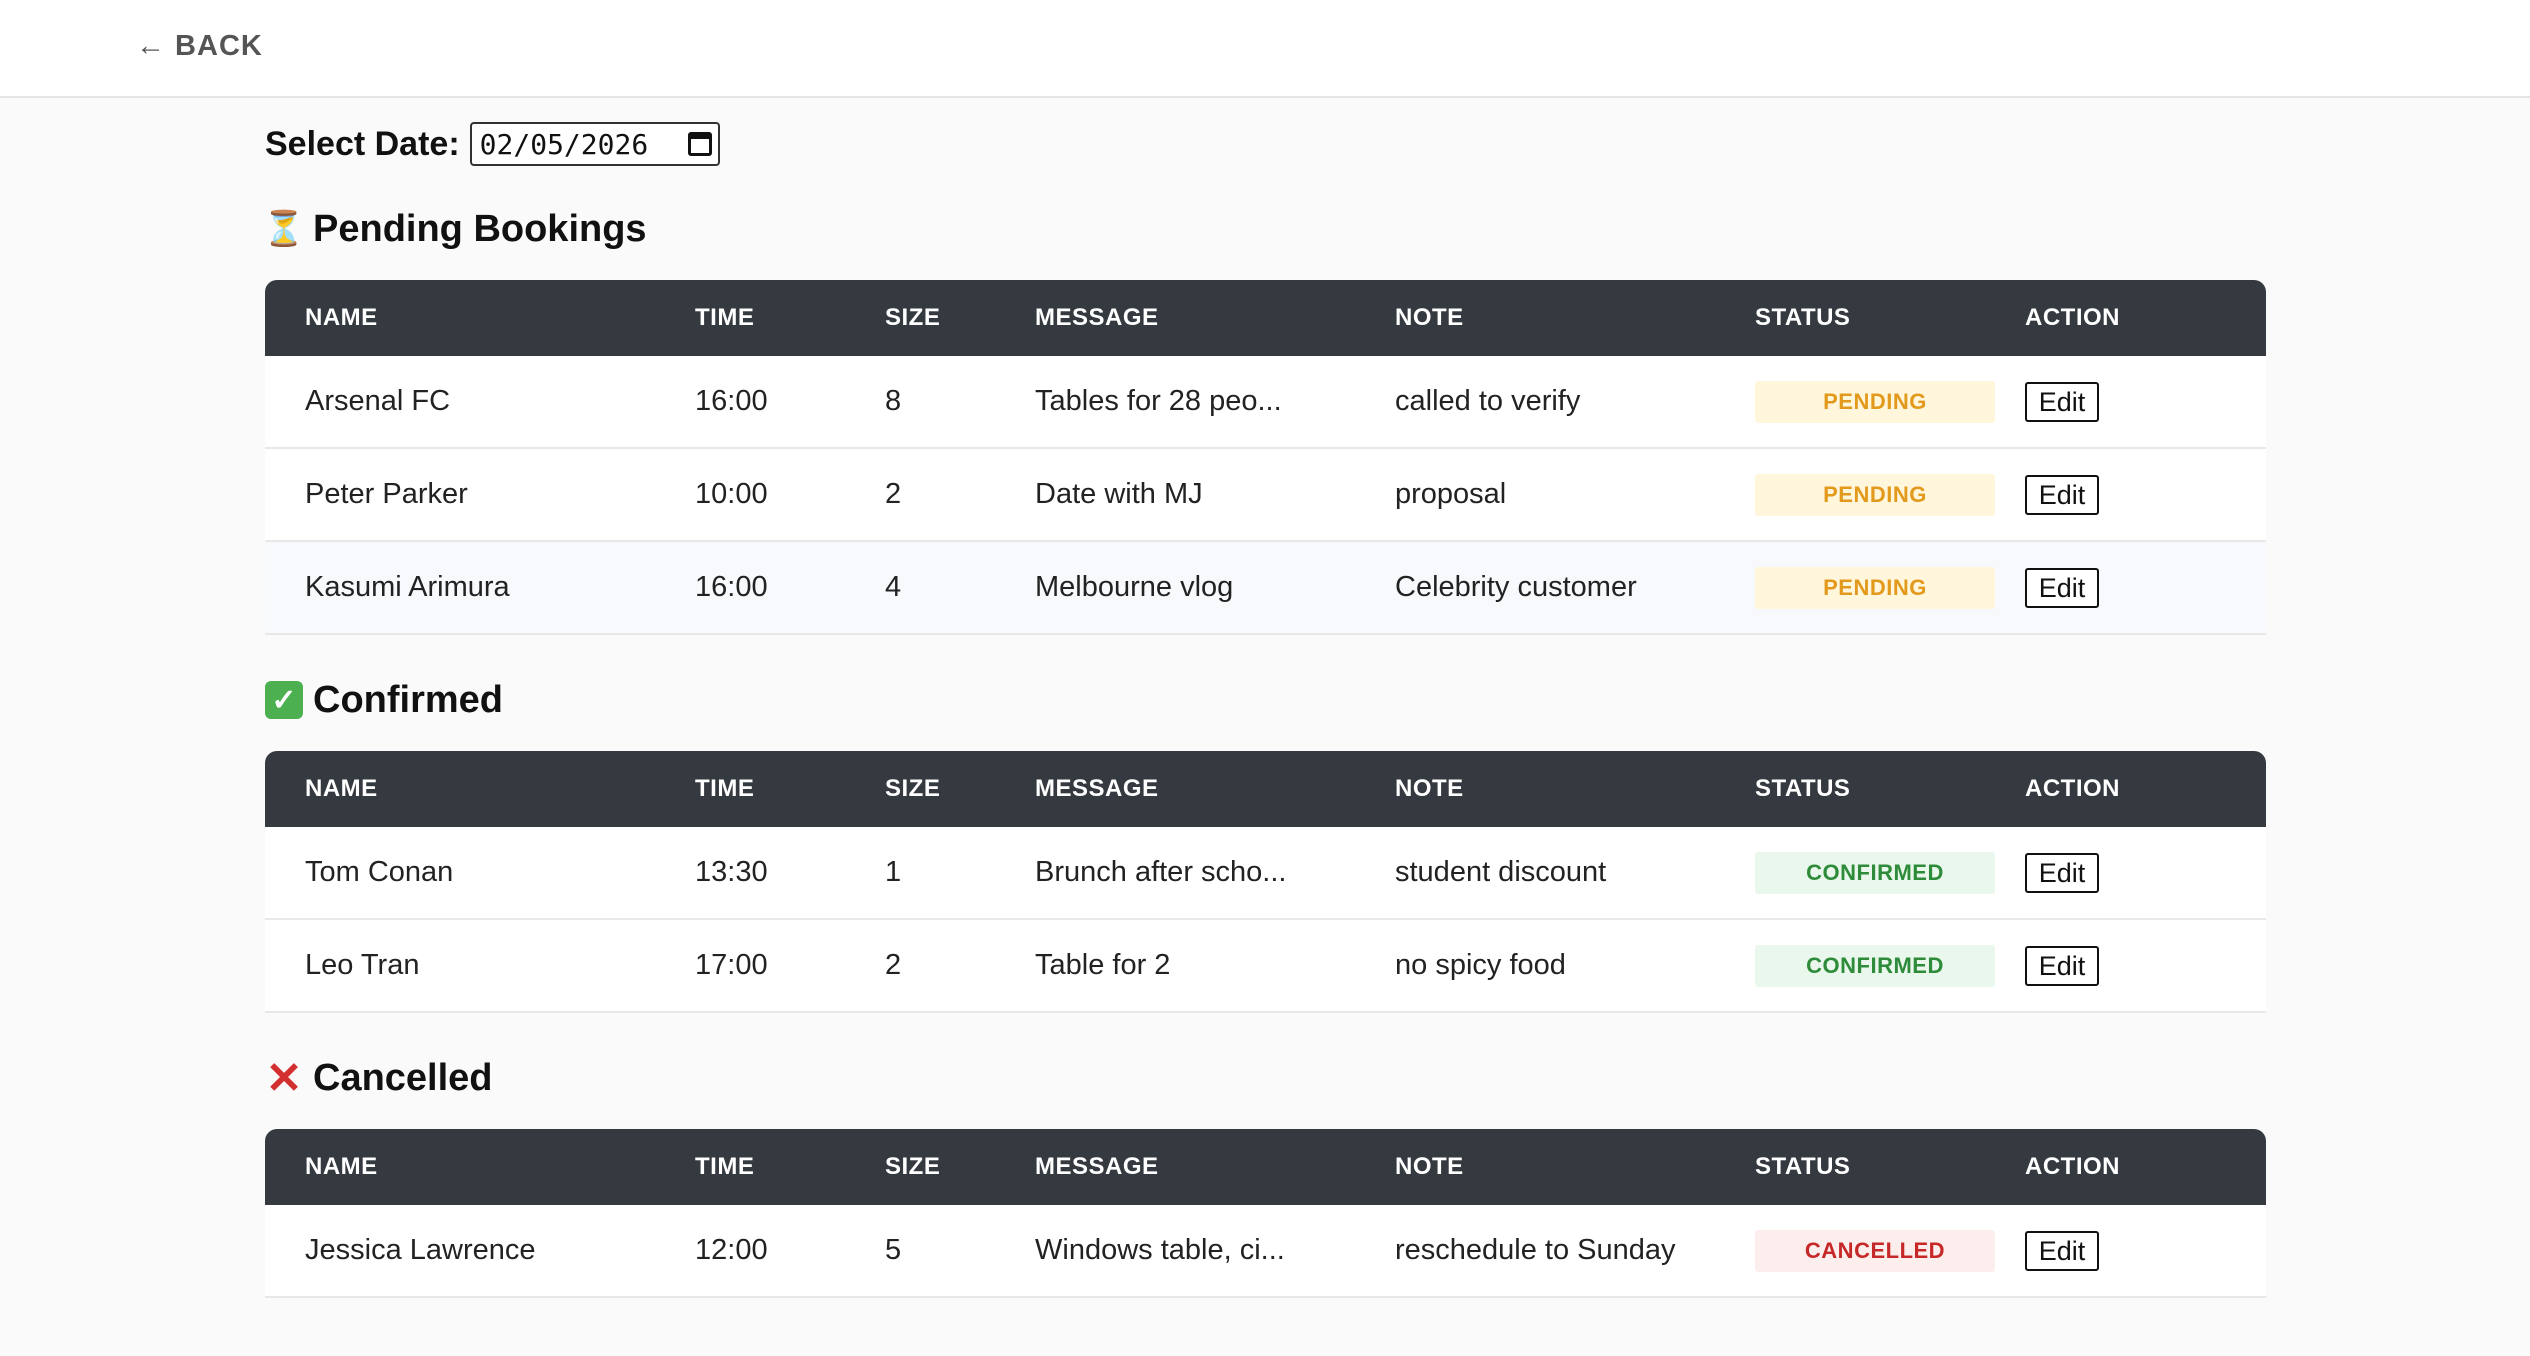 Image resolution: width=2530 pixels, height=1356 pixels. What do you see at coordinates (920, 873) in the screenshot?
I see `cell-size: 1` at bounding box center [920, 873].